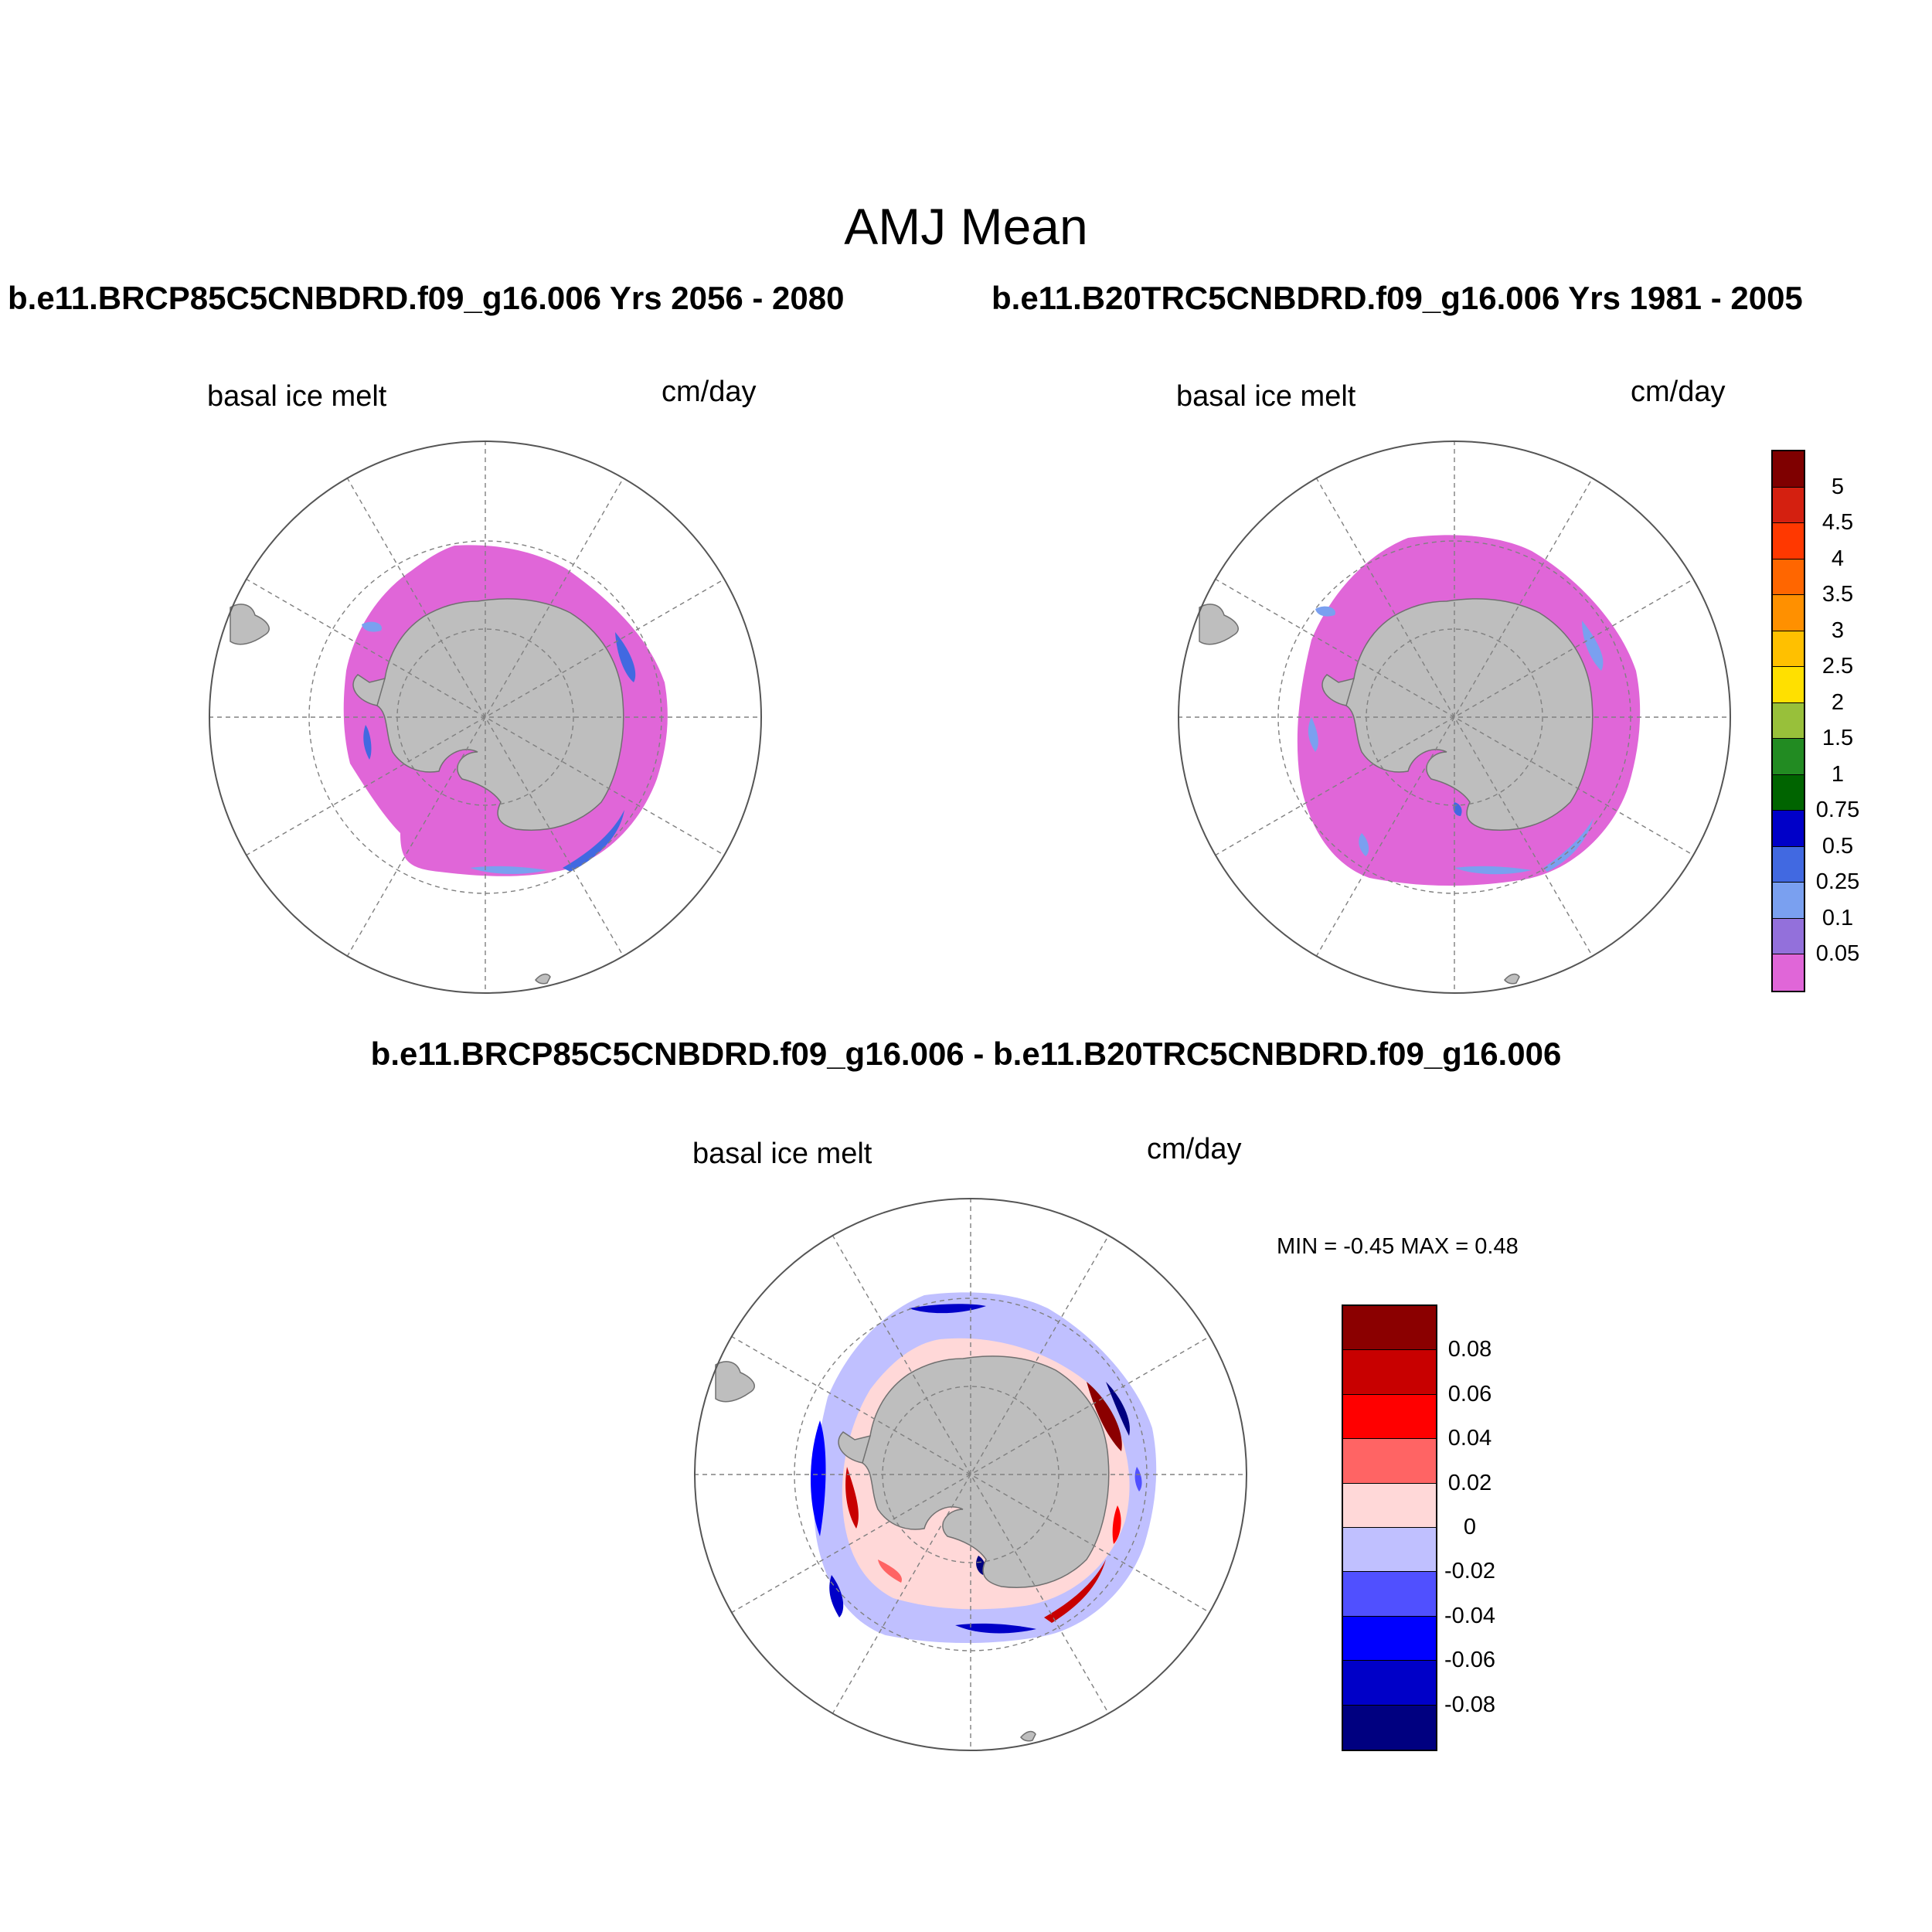 This screenshot has height=1932, width=1932. I want to click on top-left-variable-label: basal ice melt, so click(297, 396).